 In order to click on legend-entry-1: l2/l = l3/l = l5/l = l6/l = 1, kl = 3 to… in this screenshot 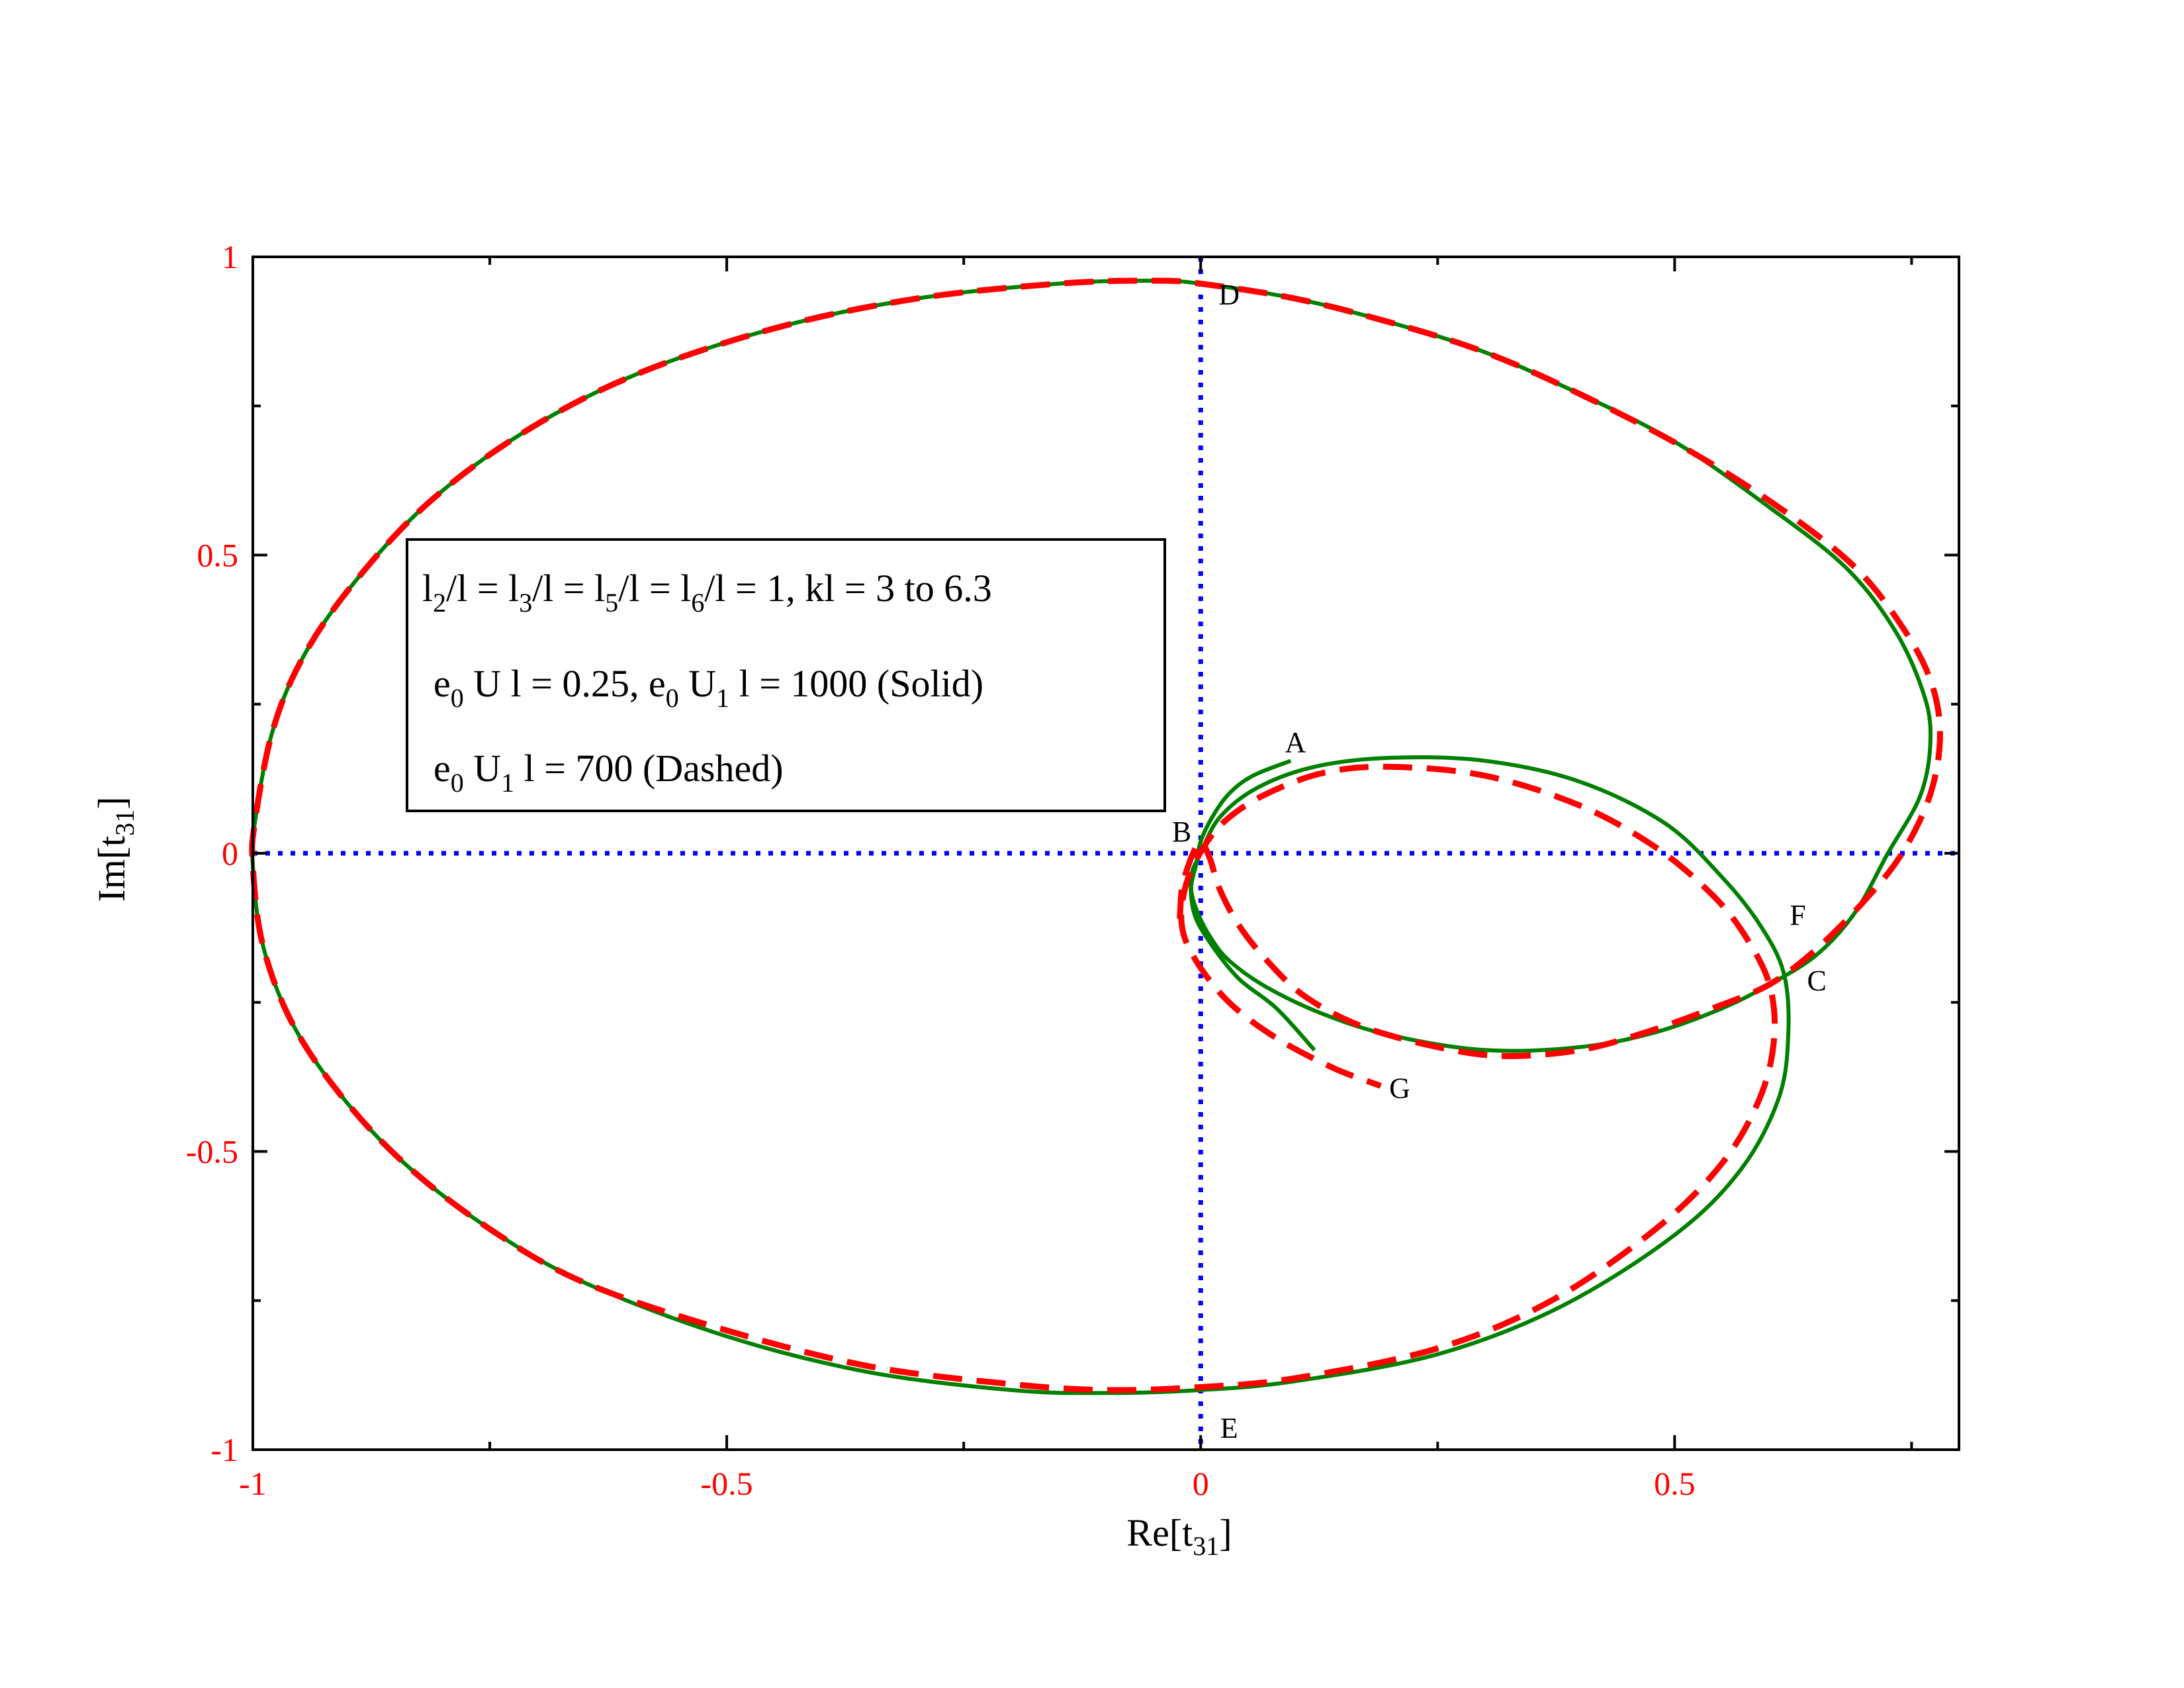, I will do `click(707, 592)`.